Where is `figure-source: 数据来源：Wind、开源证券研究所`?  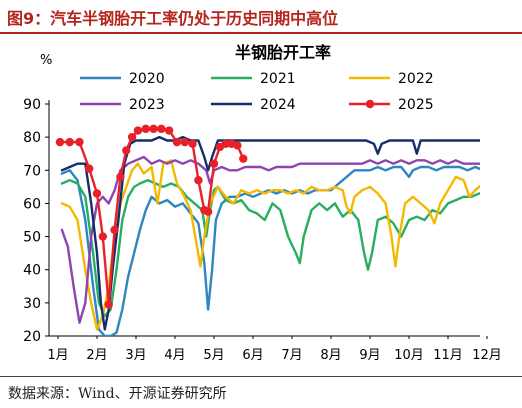 figure-source: 数据来源：Wind、开源证券研究所 is located at coordinates (117, 394).